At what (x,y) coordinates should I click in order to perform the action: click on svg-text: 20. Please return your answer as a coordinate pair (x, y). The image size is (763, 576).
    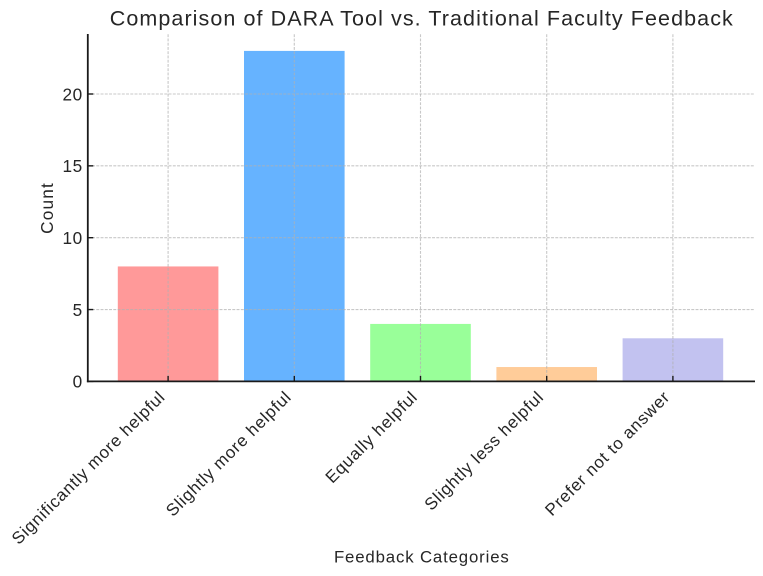
    Looking at the image, I should click on (72, 94).